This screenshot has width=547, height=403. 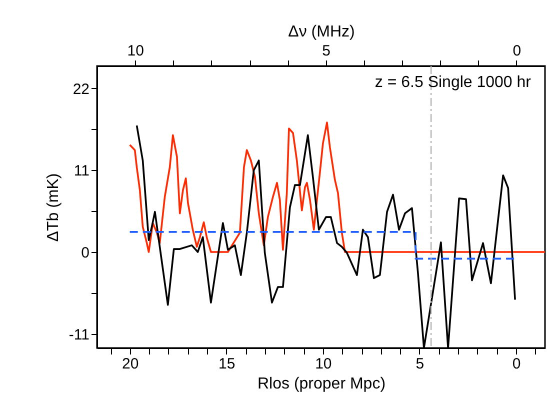 What do you see at coordinates (321, 32) in the screenshot?
I see `x2-axis-title: Δν (MHz)` at bounding box center [321, 32].